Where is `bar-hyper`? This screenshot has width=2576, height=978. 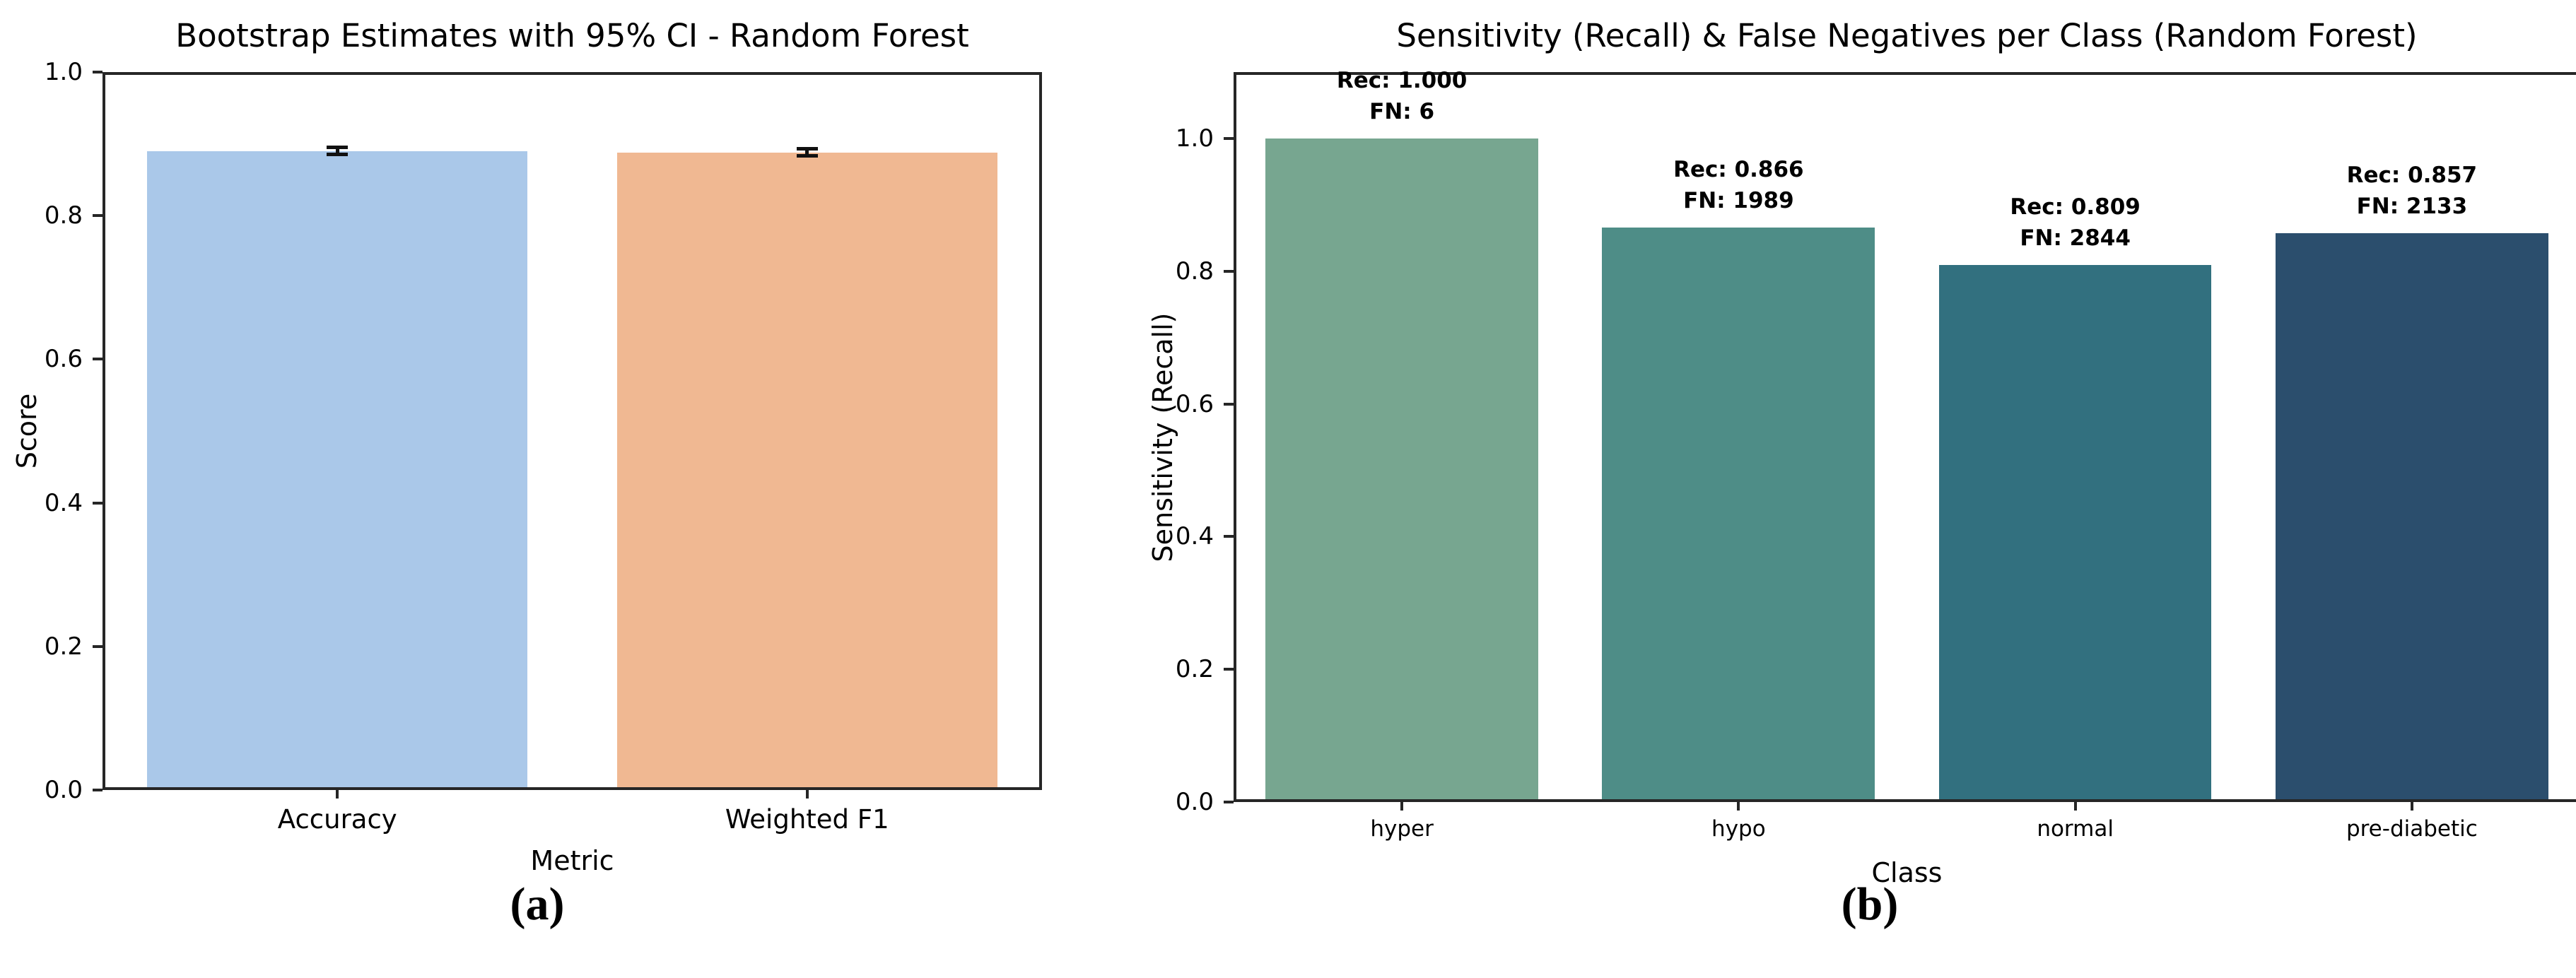
bar-hyper is located at coordinates (1401, 469).